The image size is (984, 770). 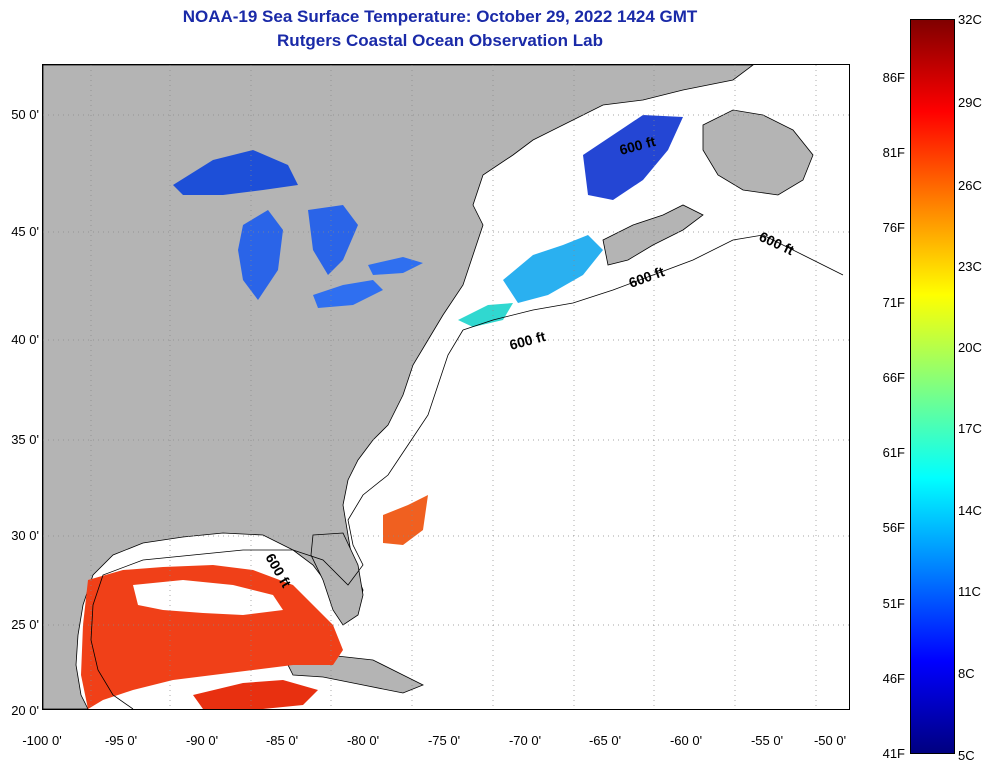 I want to click on depth-label-grand-banks: 600 ft, so click(x=777, y=243).